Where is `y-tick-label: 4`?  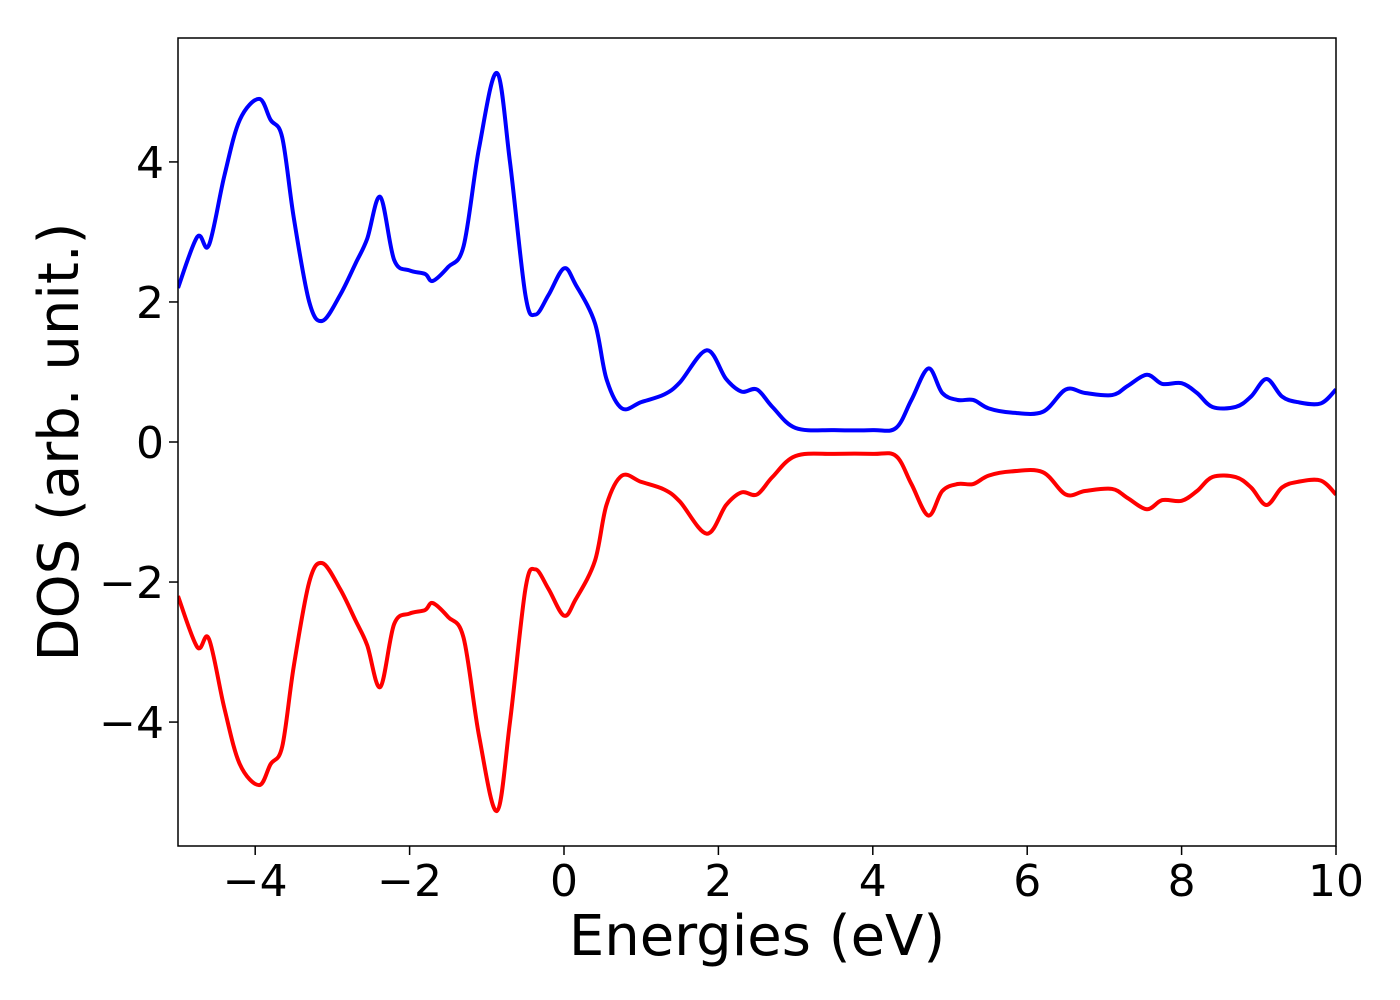
y-tick-label: 4 is located at coordinates (150, 163).